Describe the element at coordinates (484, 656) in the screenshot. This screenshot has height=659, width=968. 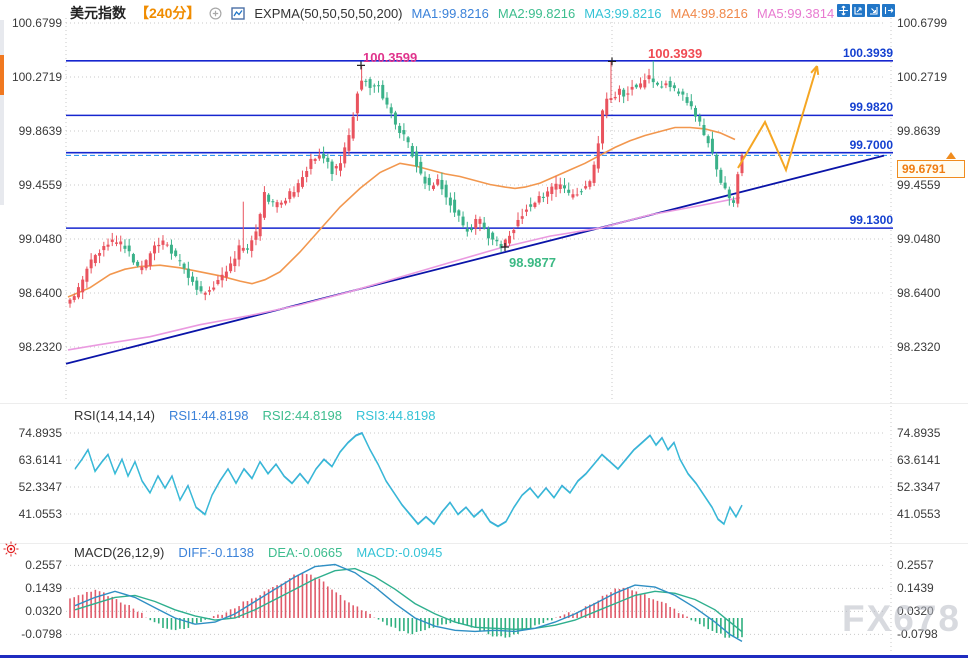
I see `bottom-border` at that location.